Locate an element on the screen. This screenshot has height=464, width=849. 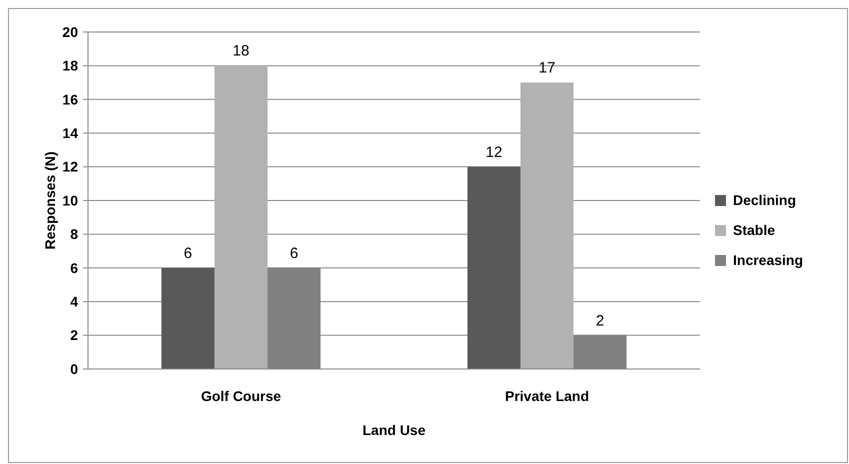
y-tick-label: 10 is located at coordinates (70, 200).